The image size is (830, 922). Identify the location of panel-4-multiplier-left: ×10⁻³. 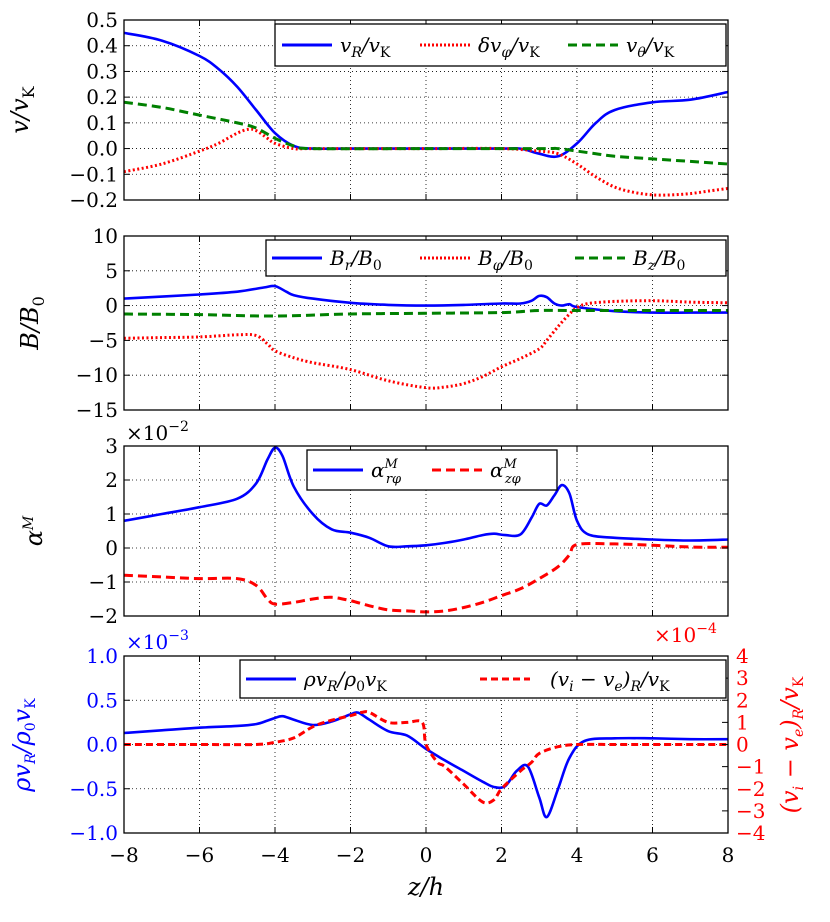
(157, 641).